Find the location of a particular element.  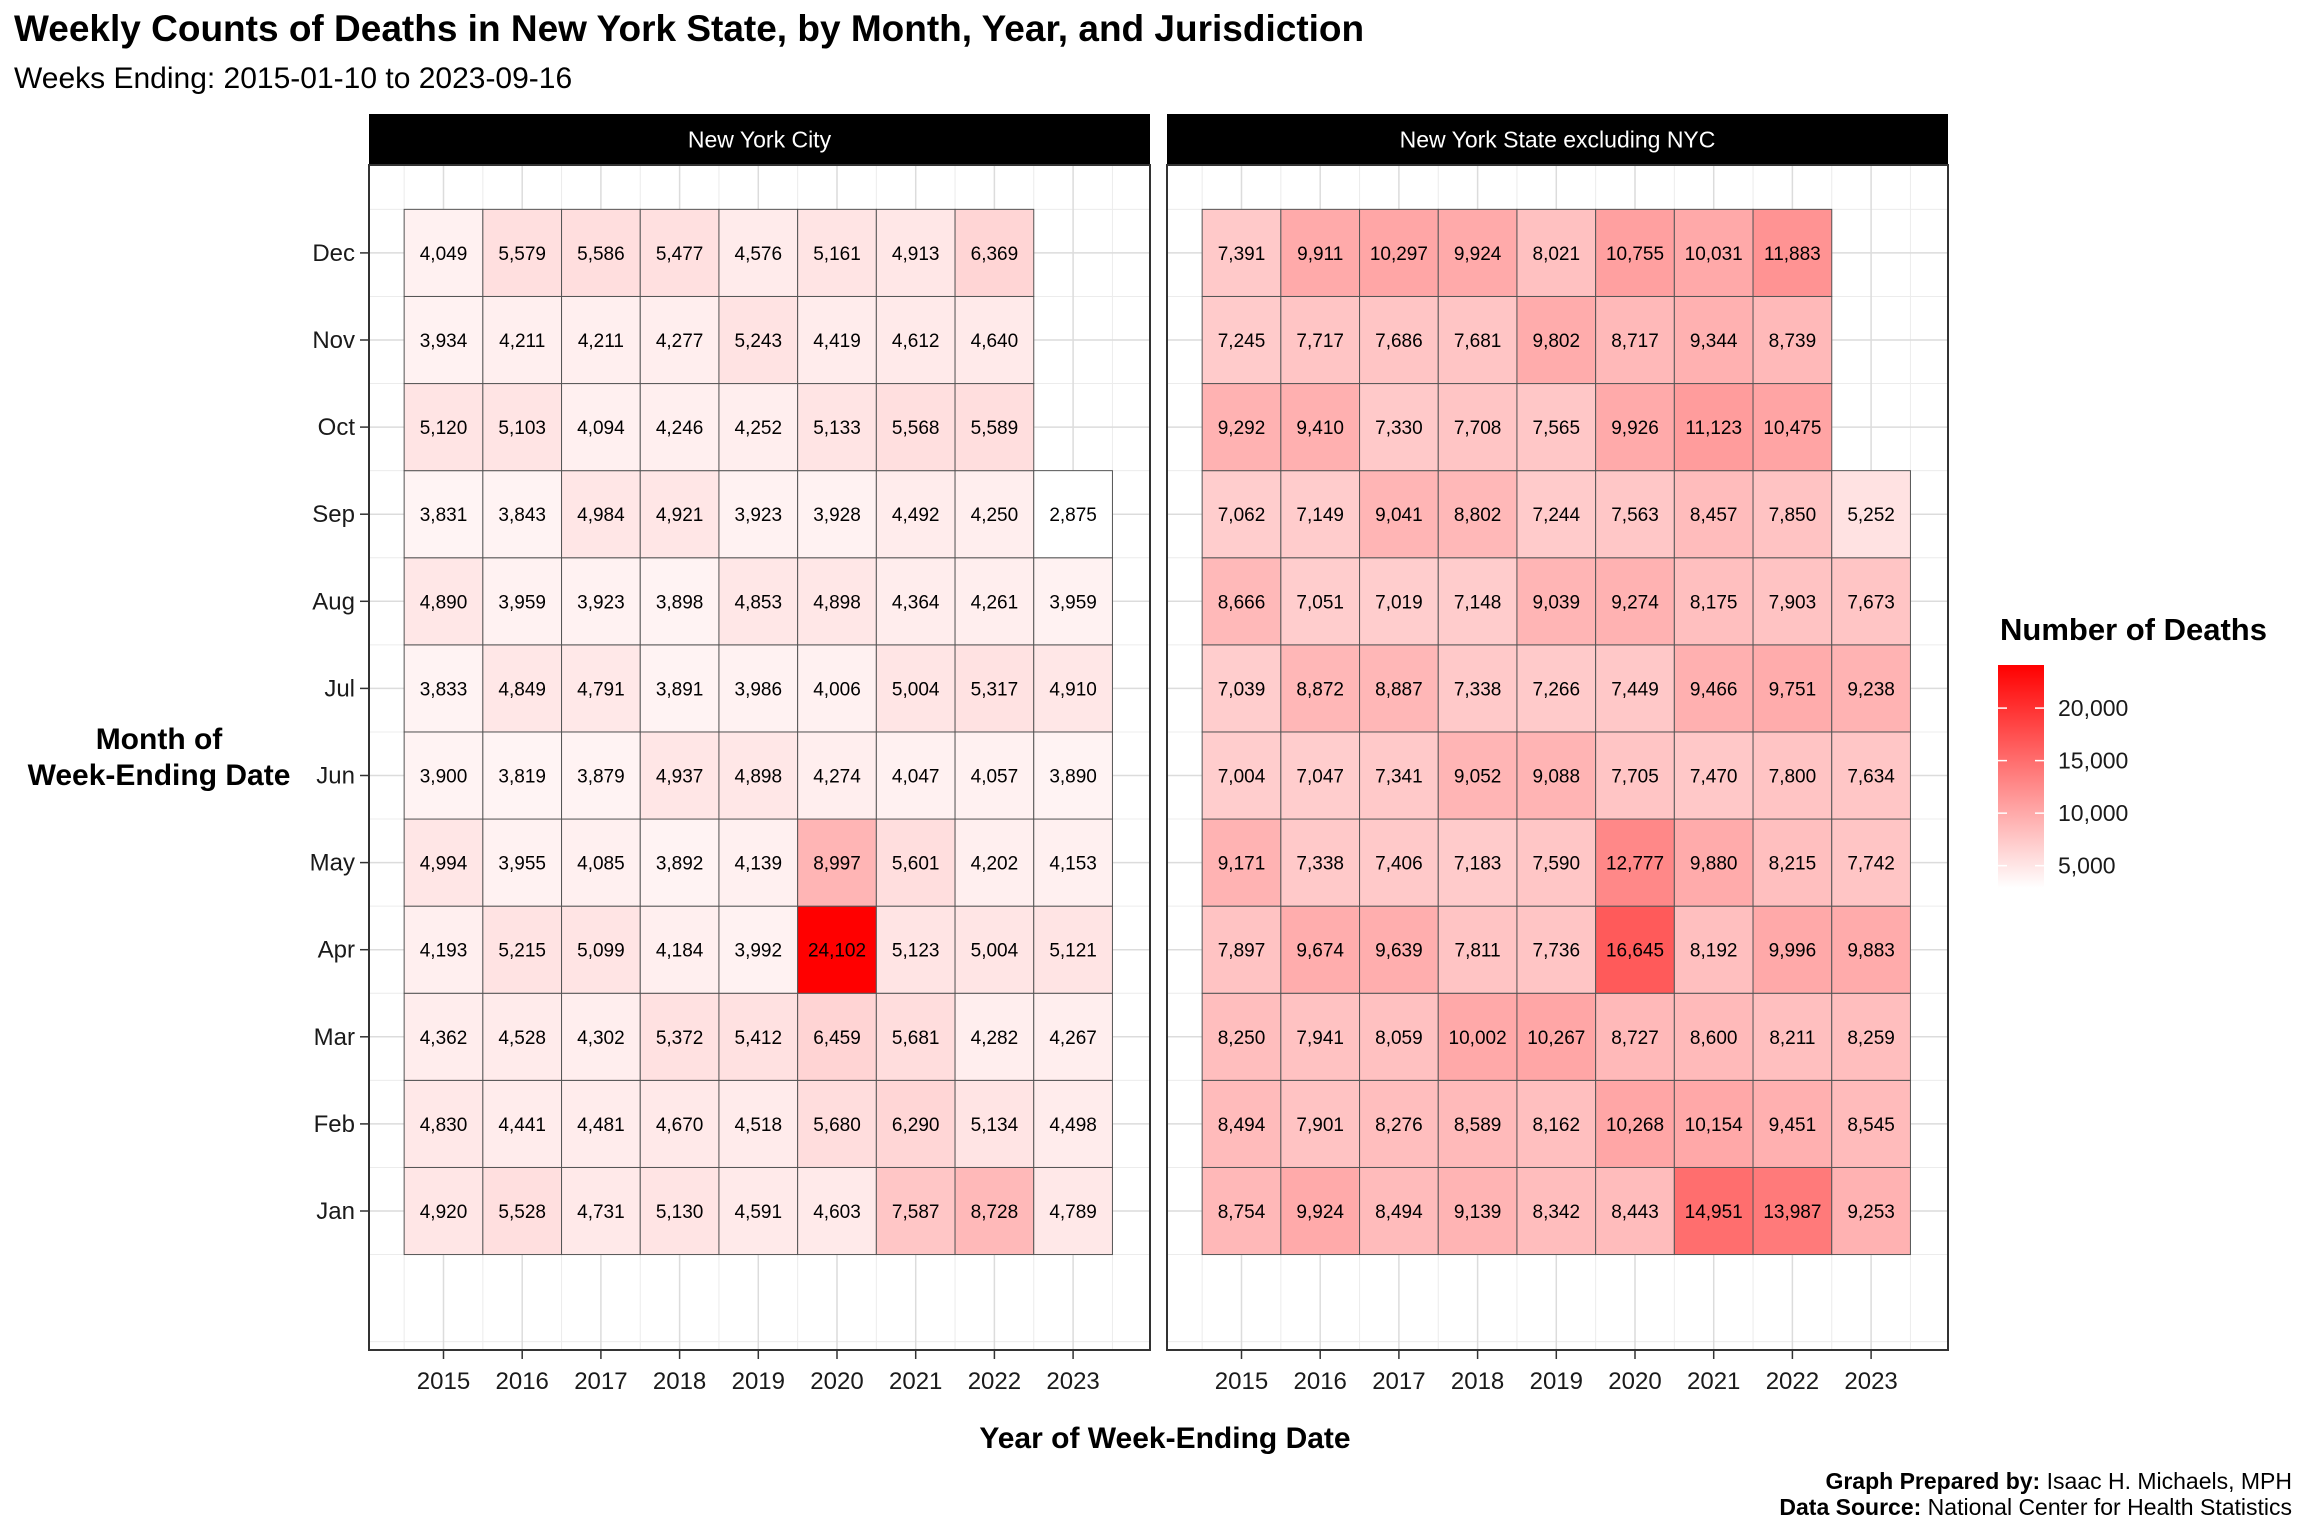

panel-1-tile-label: 4,419 is located at coordinates (837, 341).